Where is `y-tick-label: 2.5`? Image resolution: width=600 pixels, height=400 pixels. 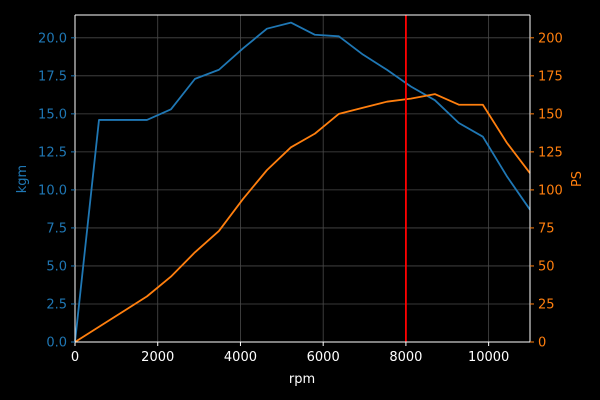 y-tick-label: 2.5 is located at coordinates (56, 304).